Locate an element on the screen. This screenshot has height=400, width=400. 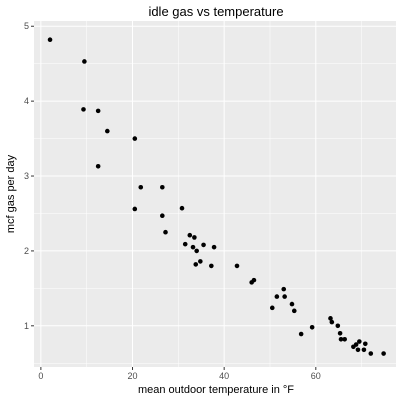
y-tick-label: 2 is located at coordinates (26, 251).